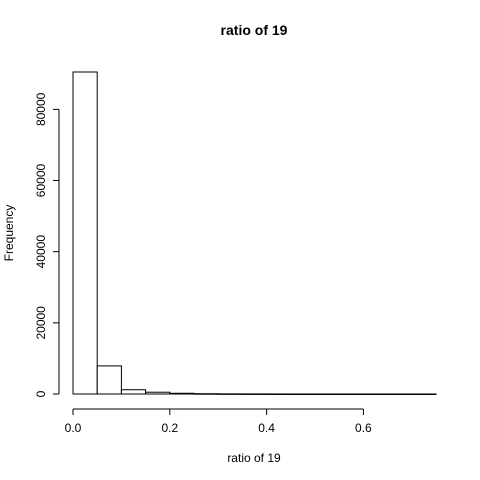 This screenshot has height=480, width=480. I want to click on y-tick-label: 20000, so click(41, 323).